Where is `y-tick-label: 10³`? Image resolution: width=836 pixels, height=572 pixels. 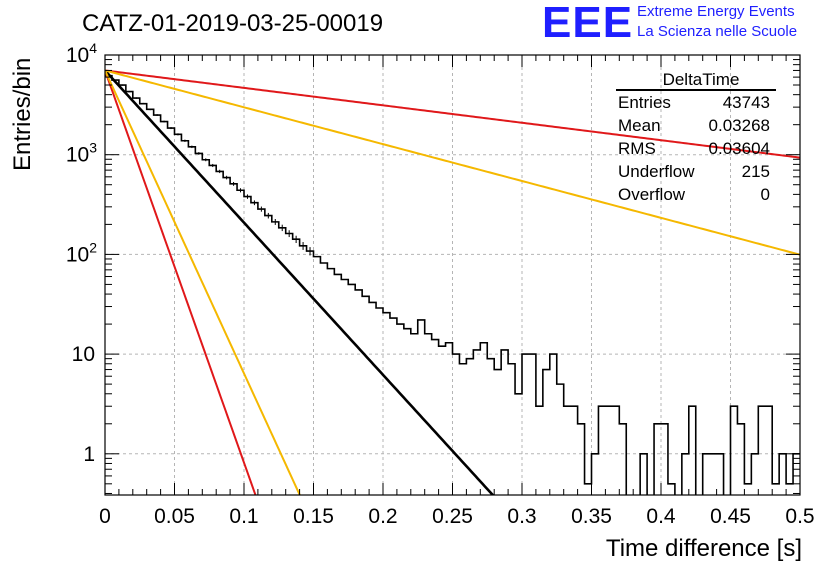
y-tick-label: 10³ is located at coordinates (81, 153).